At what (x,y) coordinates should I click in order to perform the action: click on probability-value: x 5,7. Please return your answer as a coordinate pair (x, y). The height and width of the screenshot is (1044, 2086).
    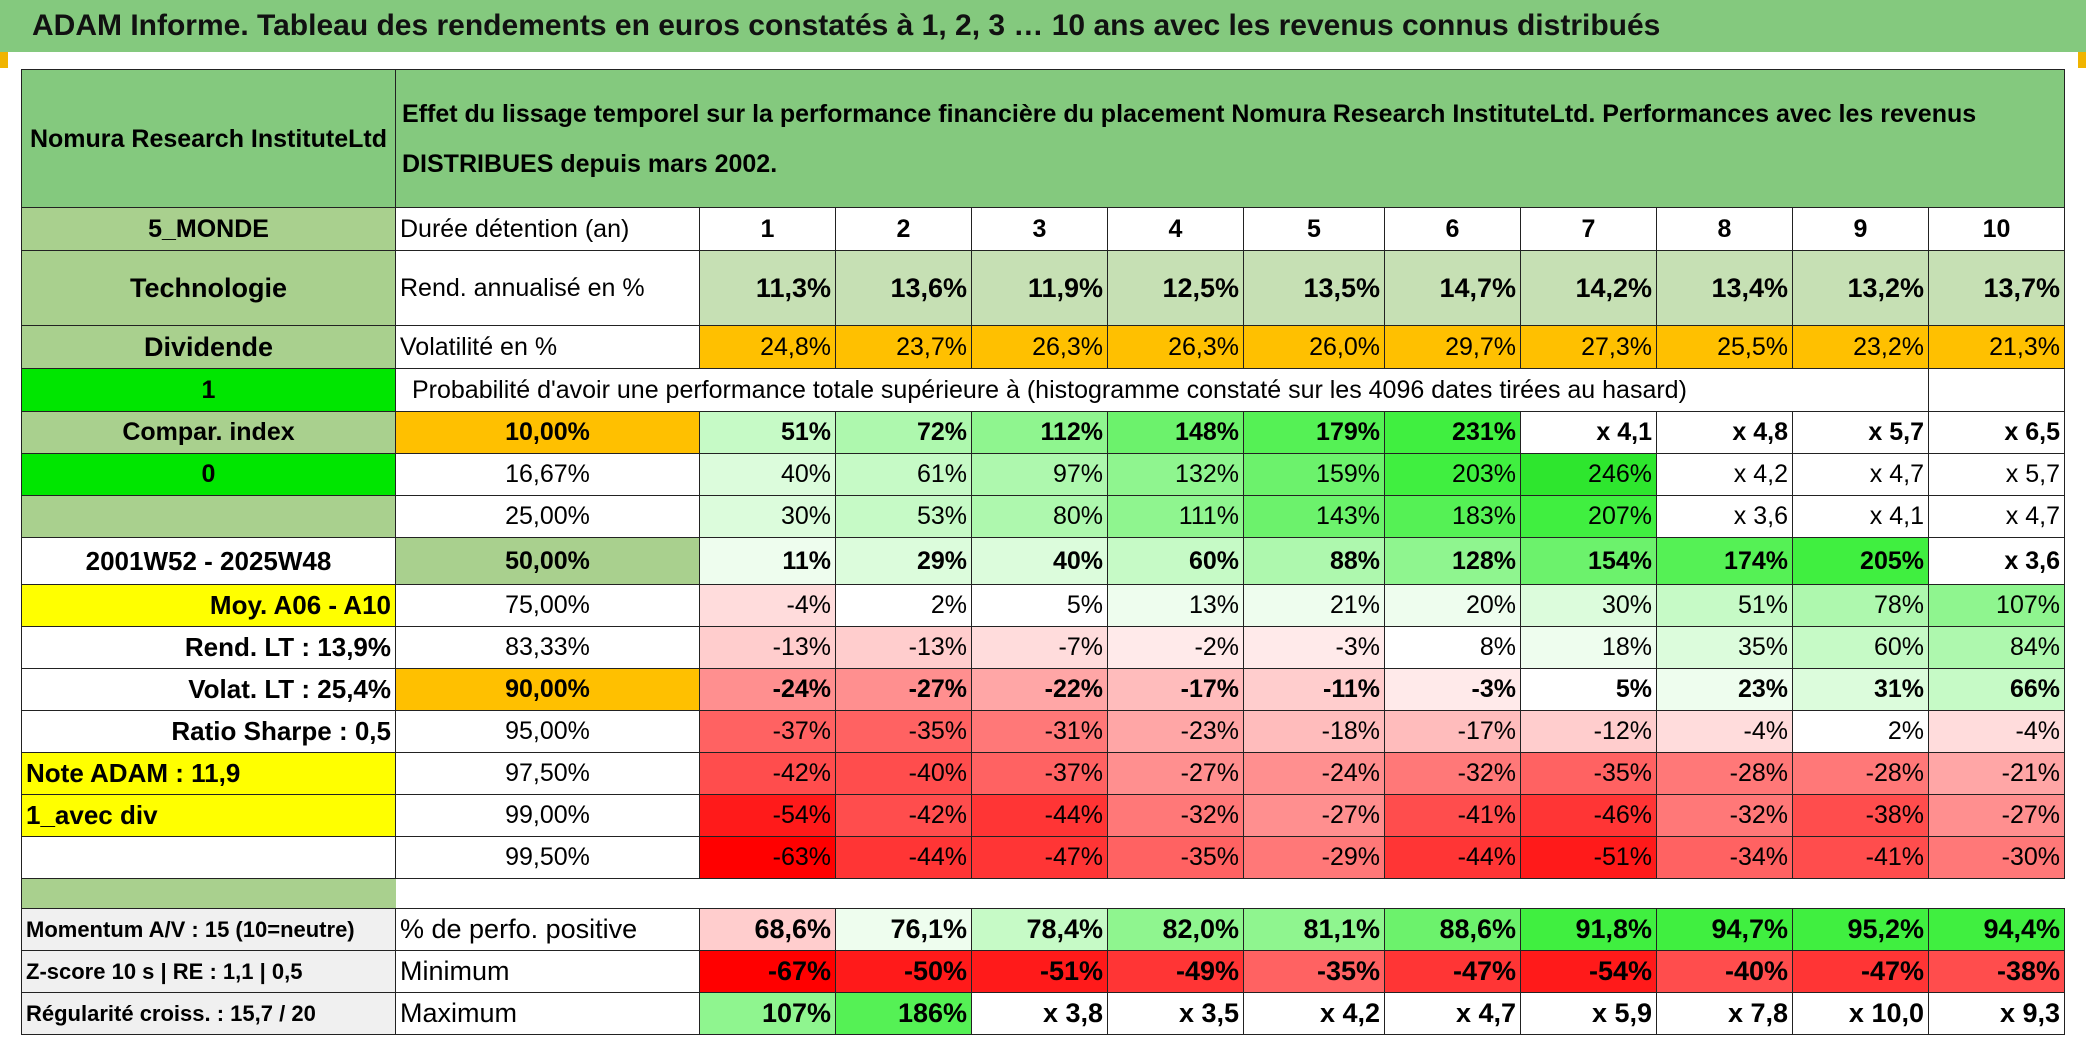
    Looking at the image, I should click on (1996, 474).